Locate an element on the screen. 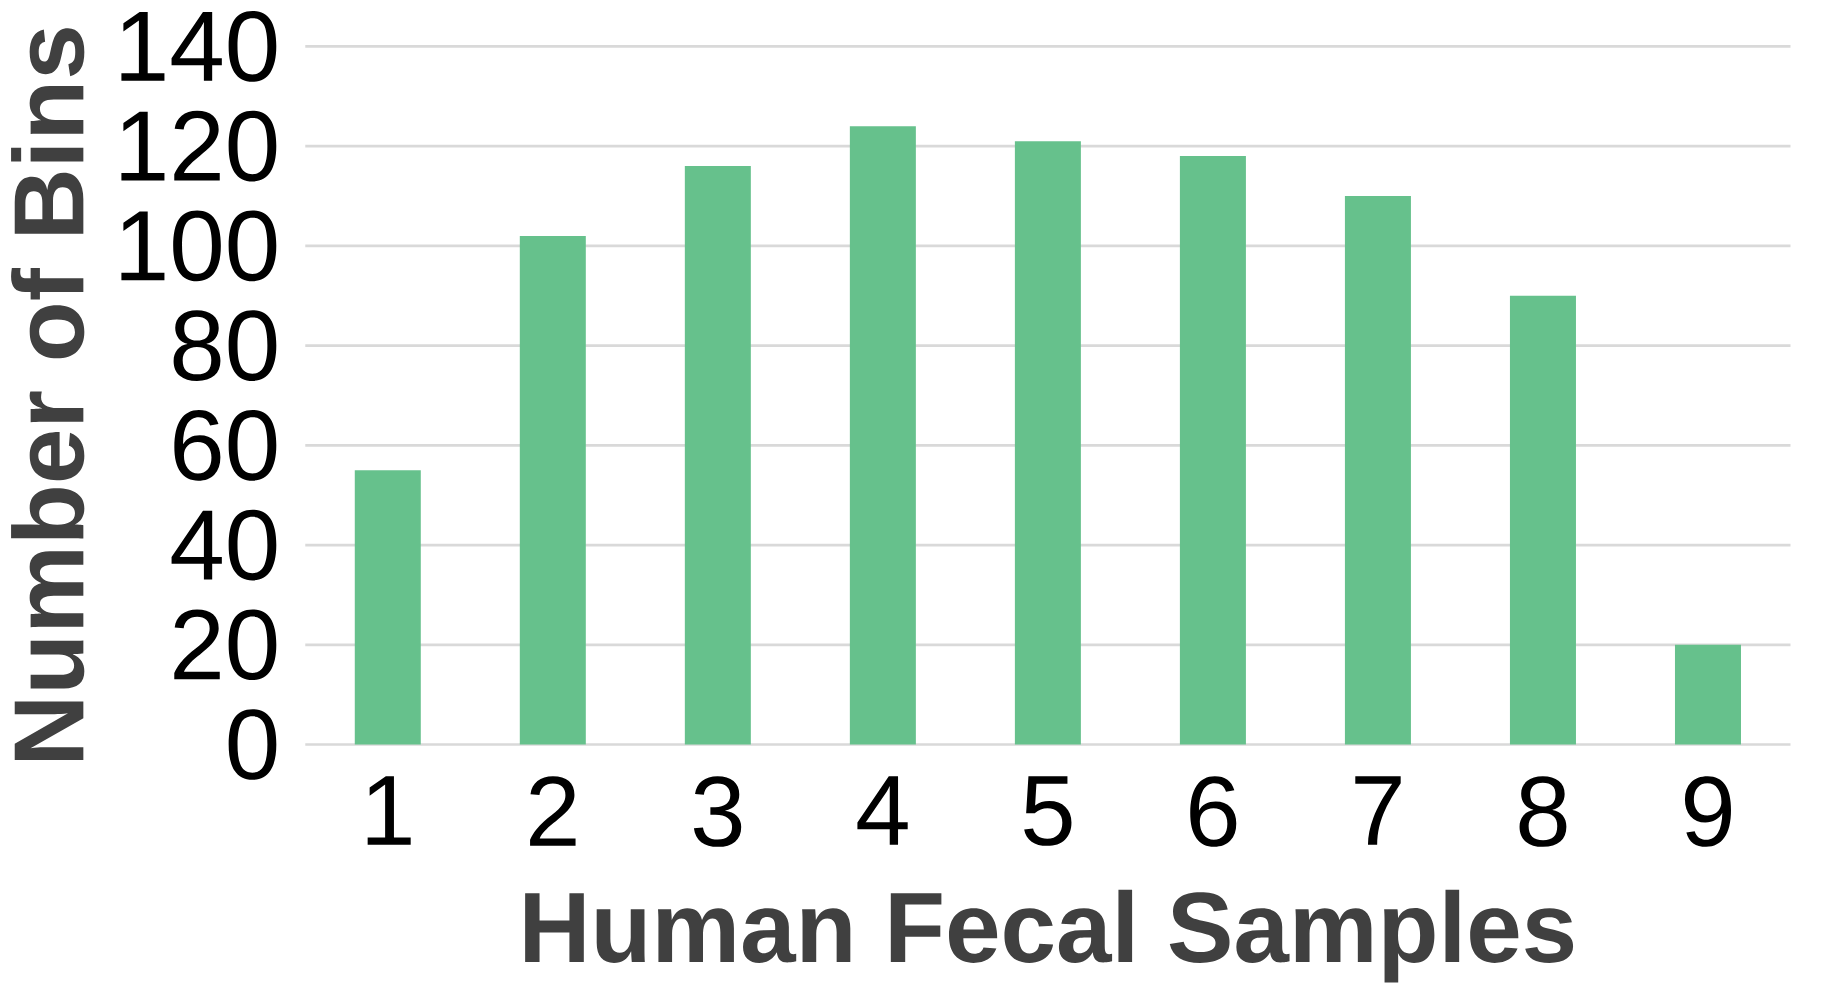  y-tick-label: 0 is located at coordinates (252, 745).